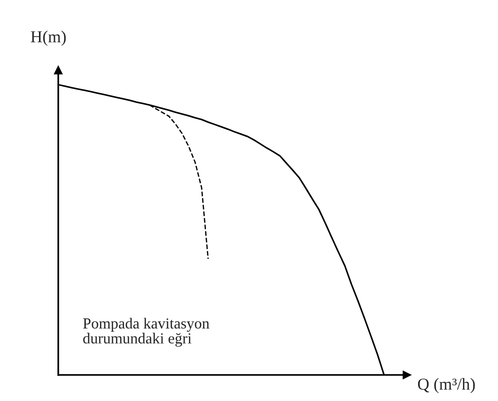 The image size is (498, 401). Describe the element at coordinates (146, 332) in the screenshot. I see `annotation: Pompada kavitasyon durumundaki eğri` at that location.